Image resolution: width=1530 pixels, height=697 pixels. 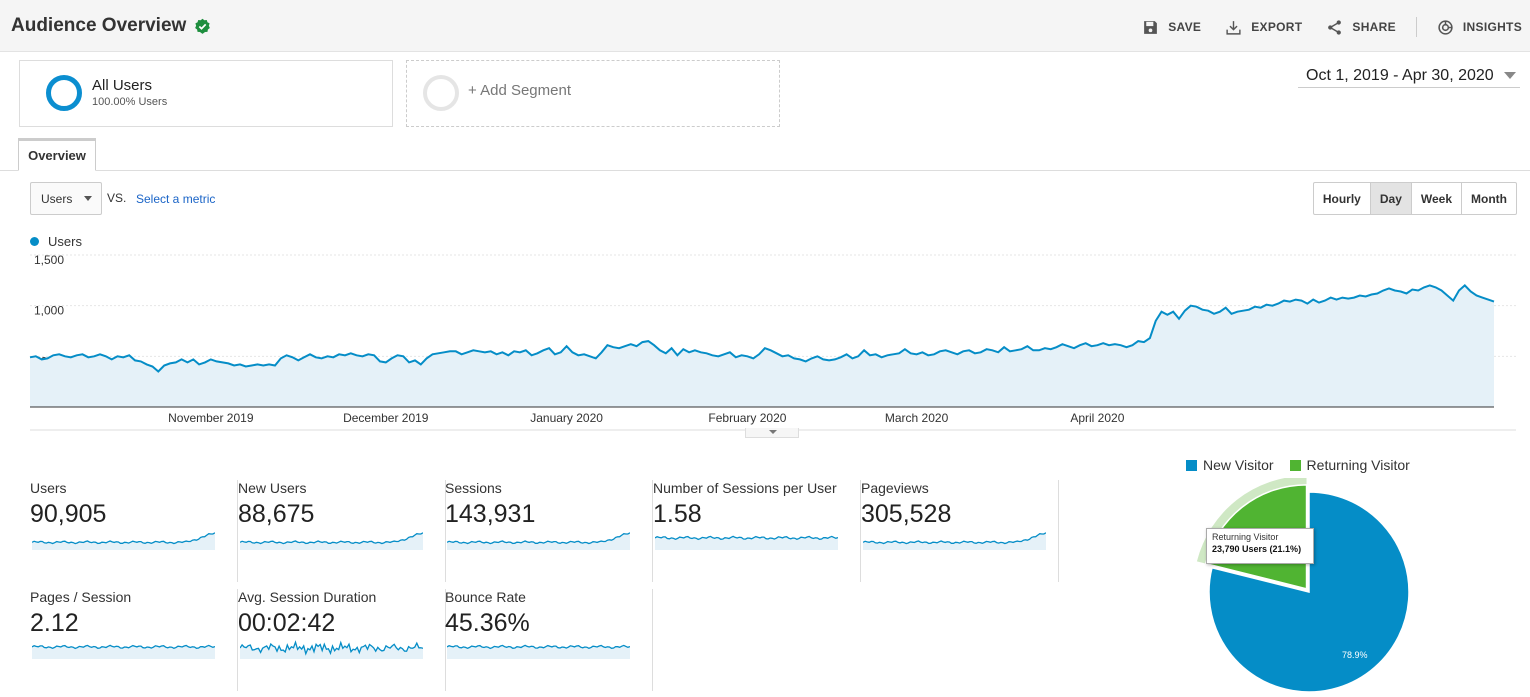 What do you see at coordinates (765, 170) in the screenshot?
I see `tab-bar-line` at bounding box center [765, 170].